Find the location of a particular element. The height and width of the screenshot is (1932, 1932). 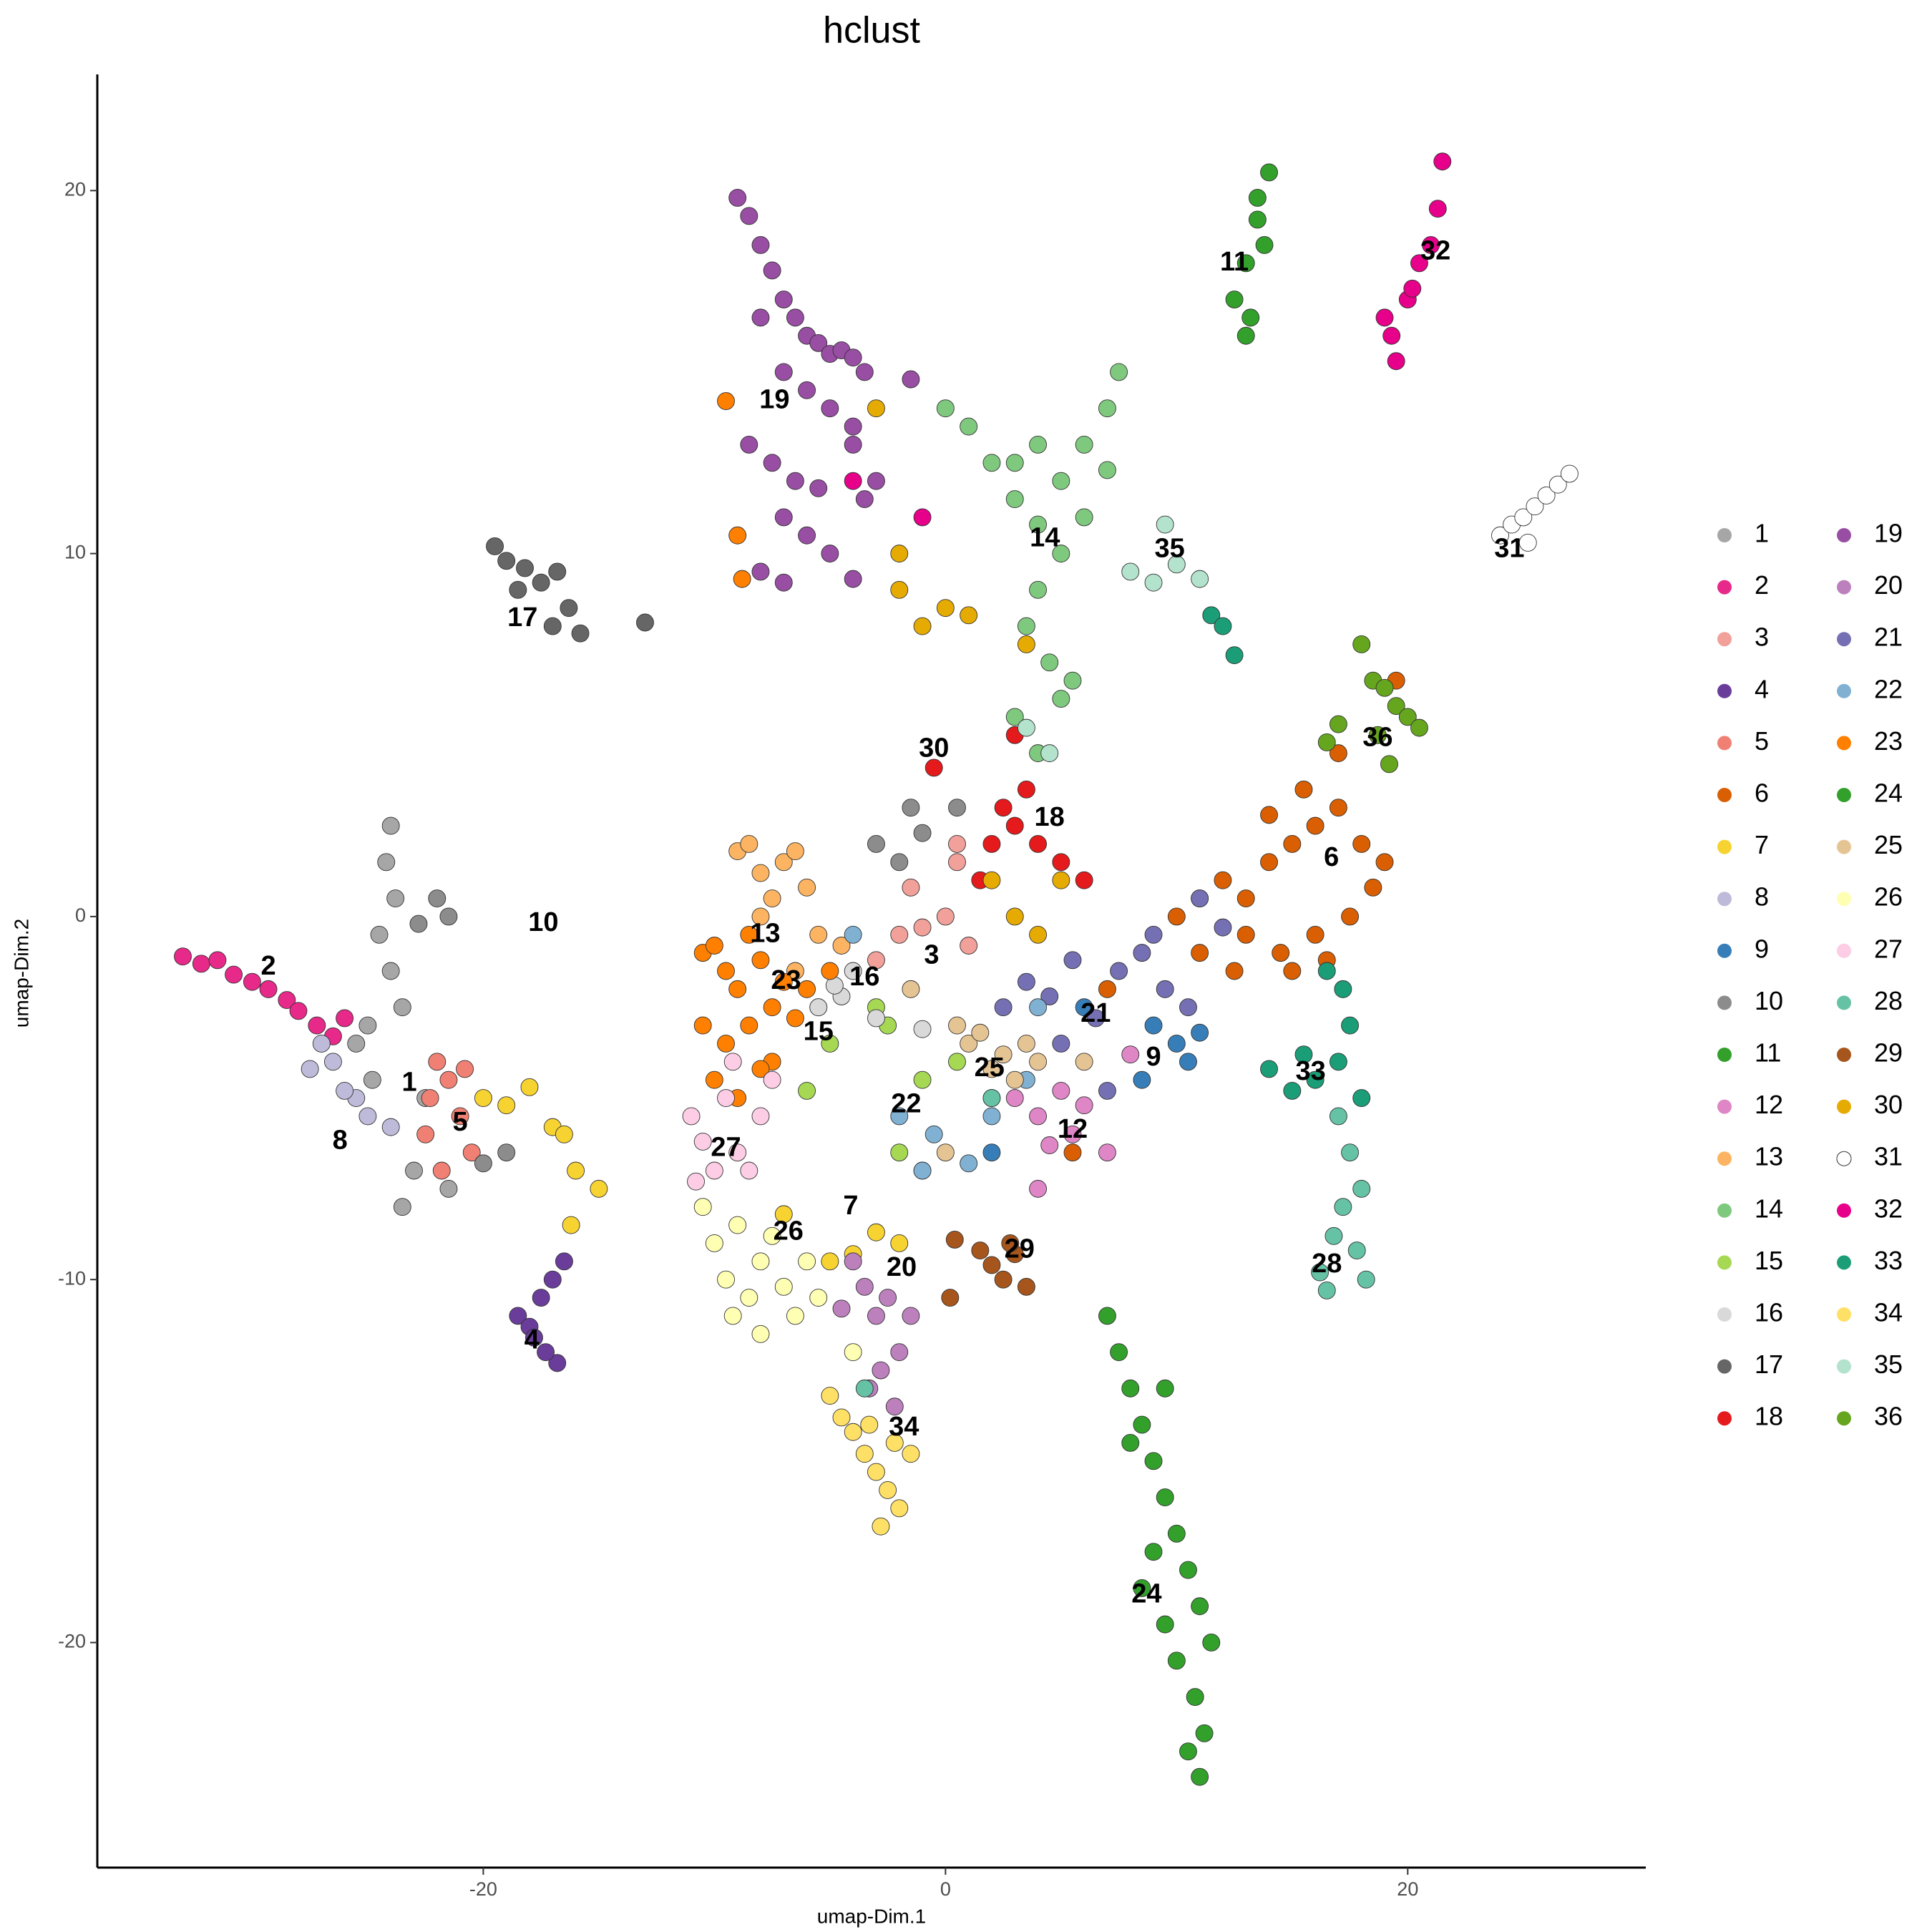

cluster-label: 21 is located at coordinates (1095, 1013).